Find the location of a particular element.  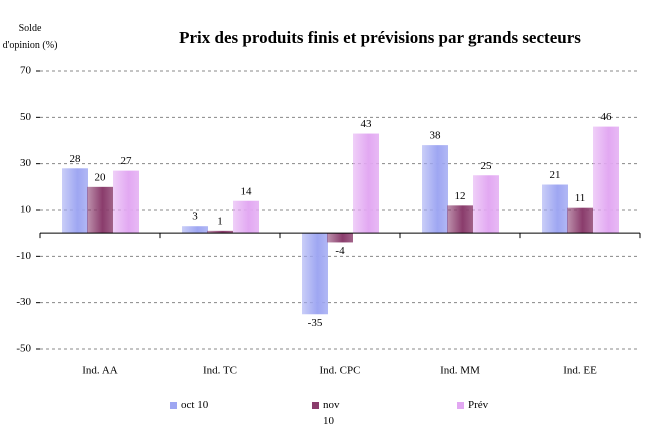

y-tick-label: -30 is located at coordinates (23, 302).